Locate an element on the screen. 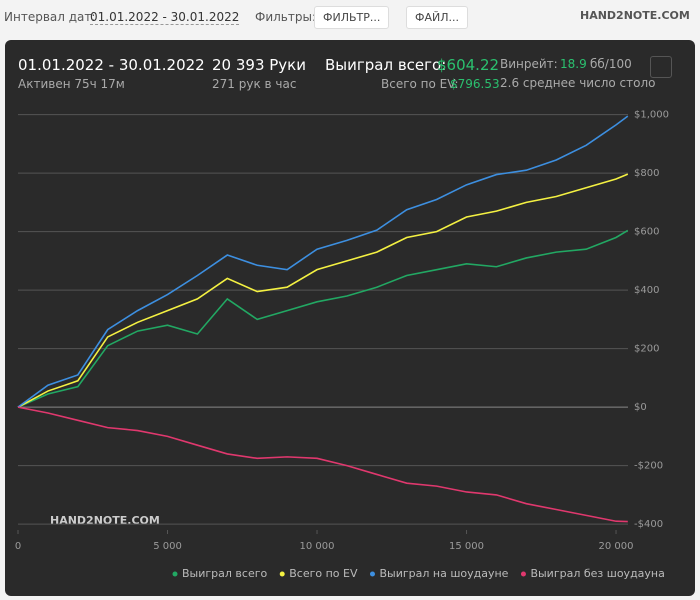  date-label: Интервал дат: is located at coordinates (50, 17).